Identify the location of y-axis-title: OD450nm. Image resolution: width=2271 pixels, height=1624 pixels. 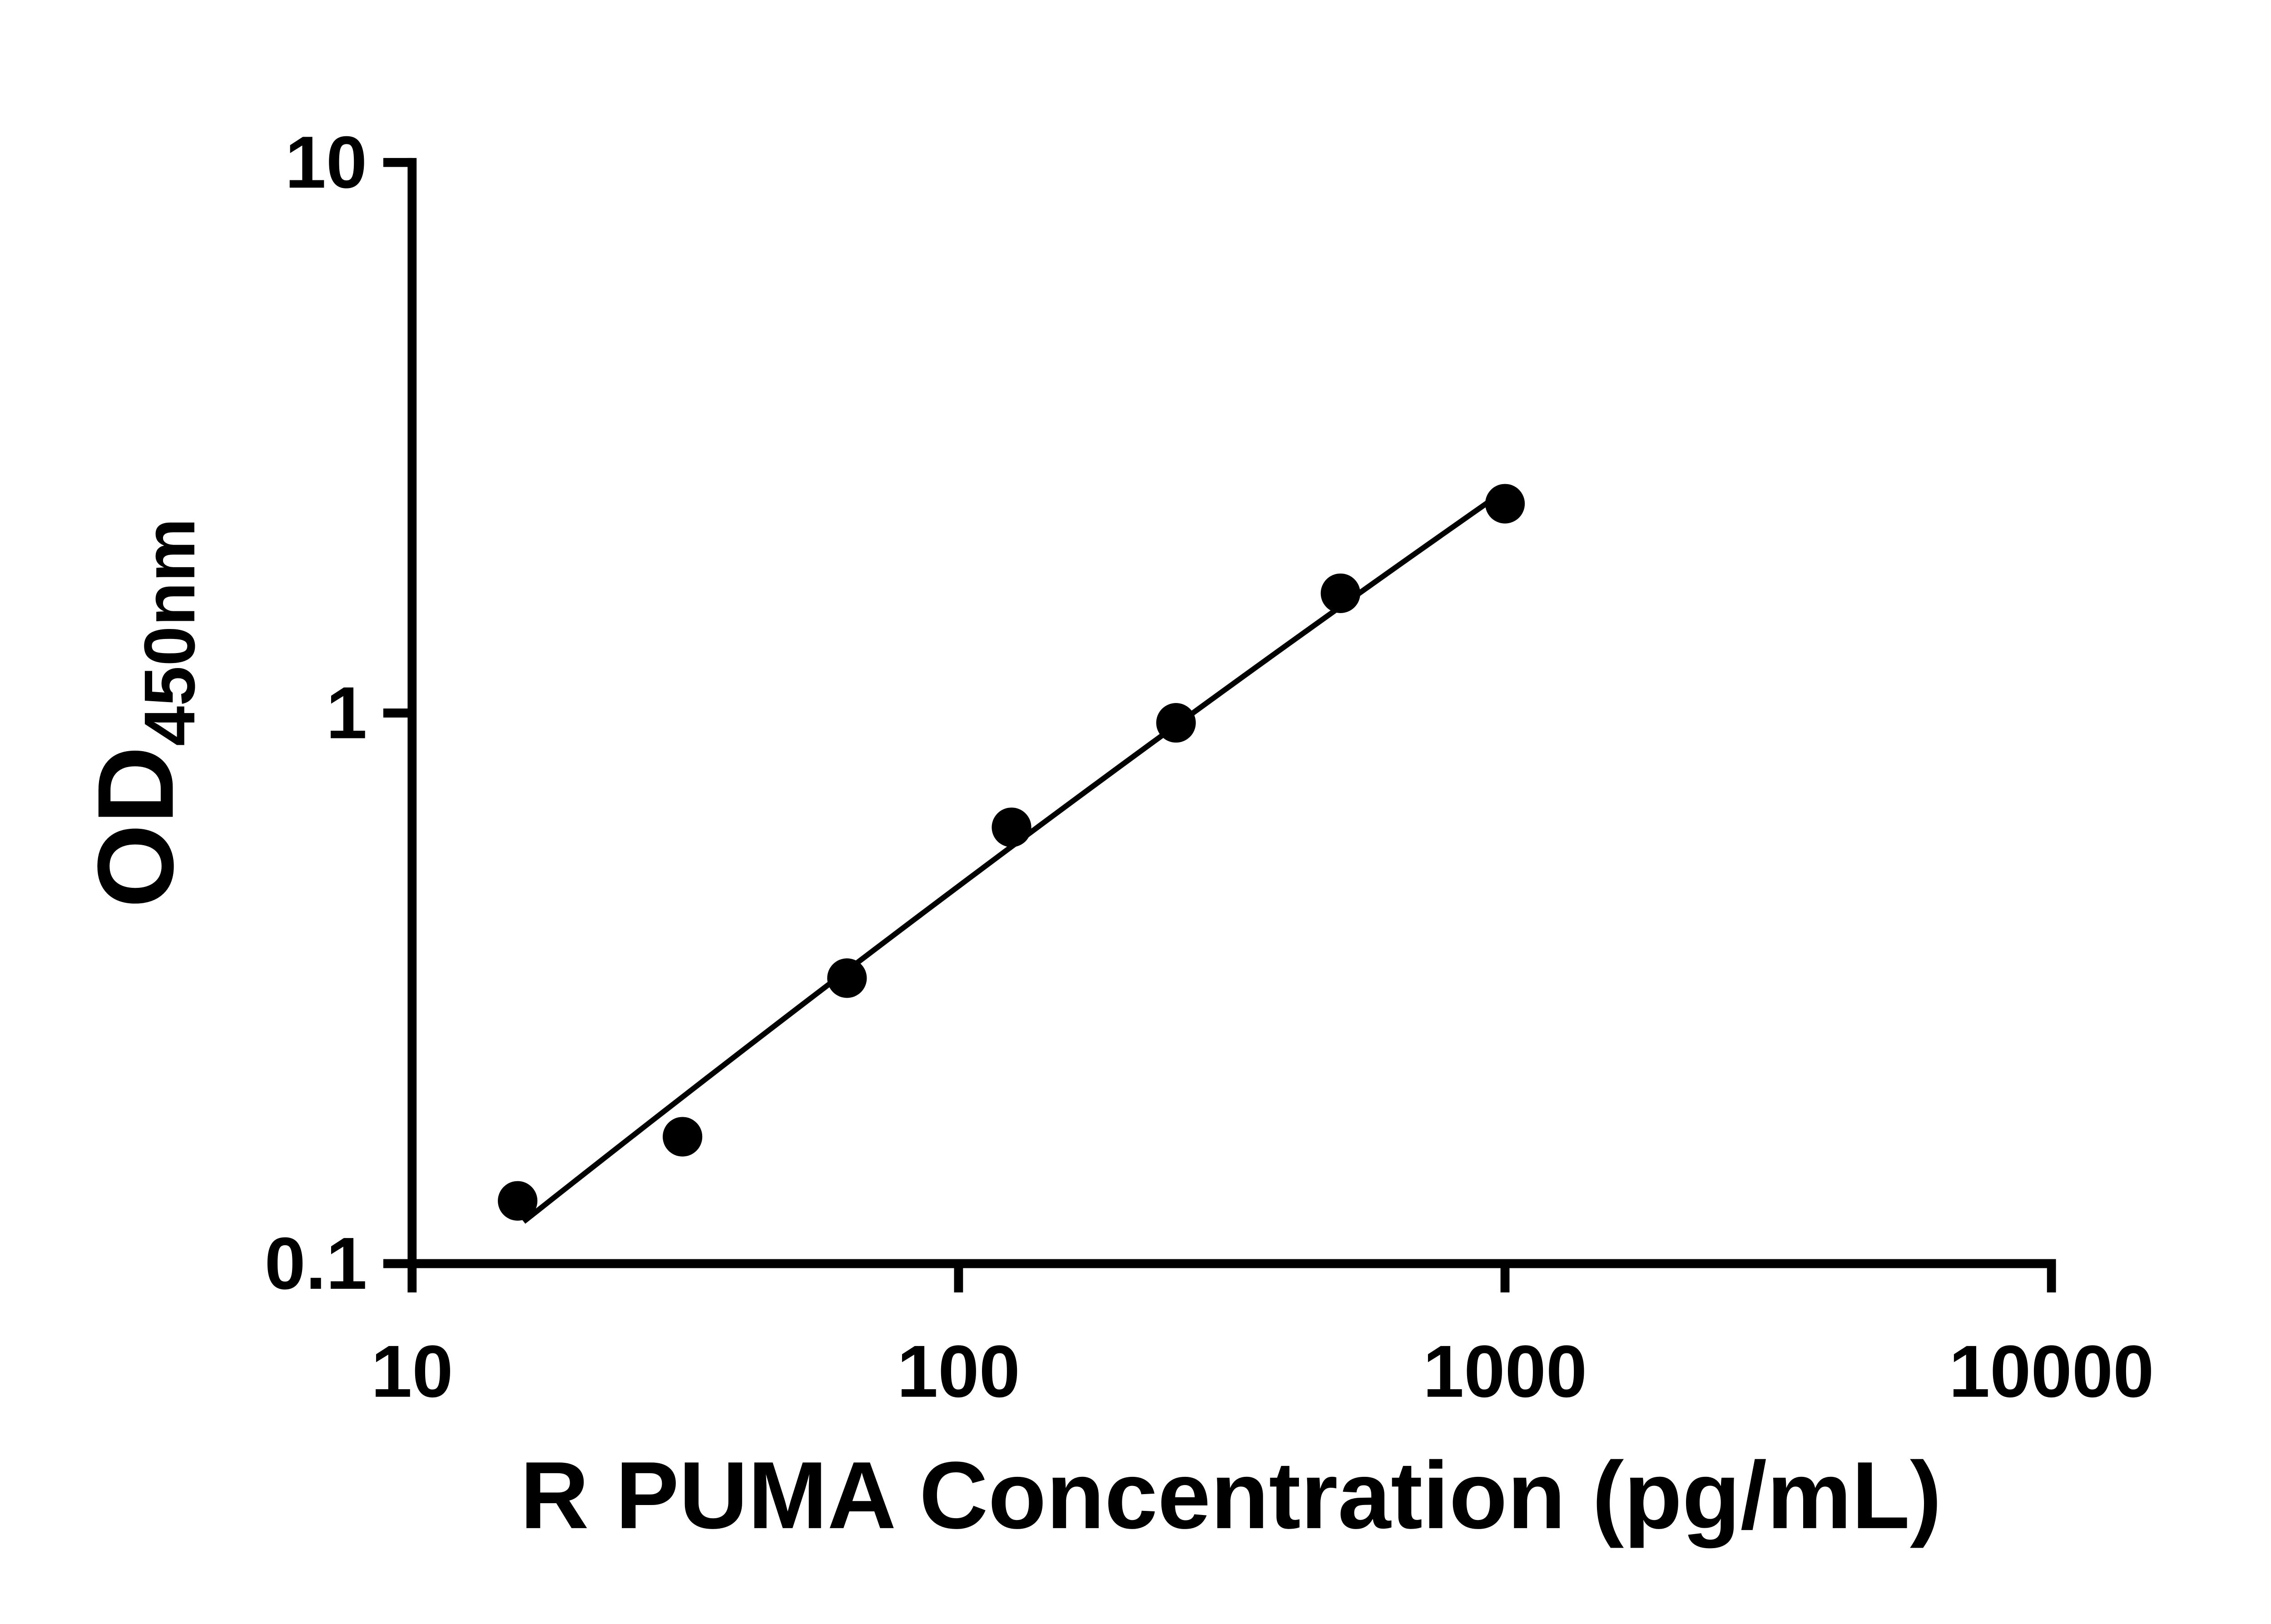
(142, 713).